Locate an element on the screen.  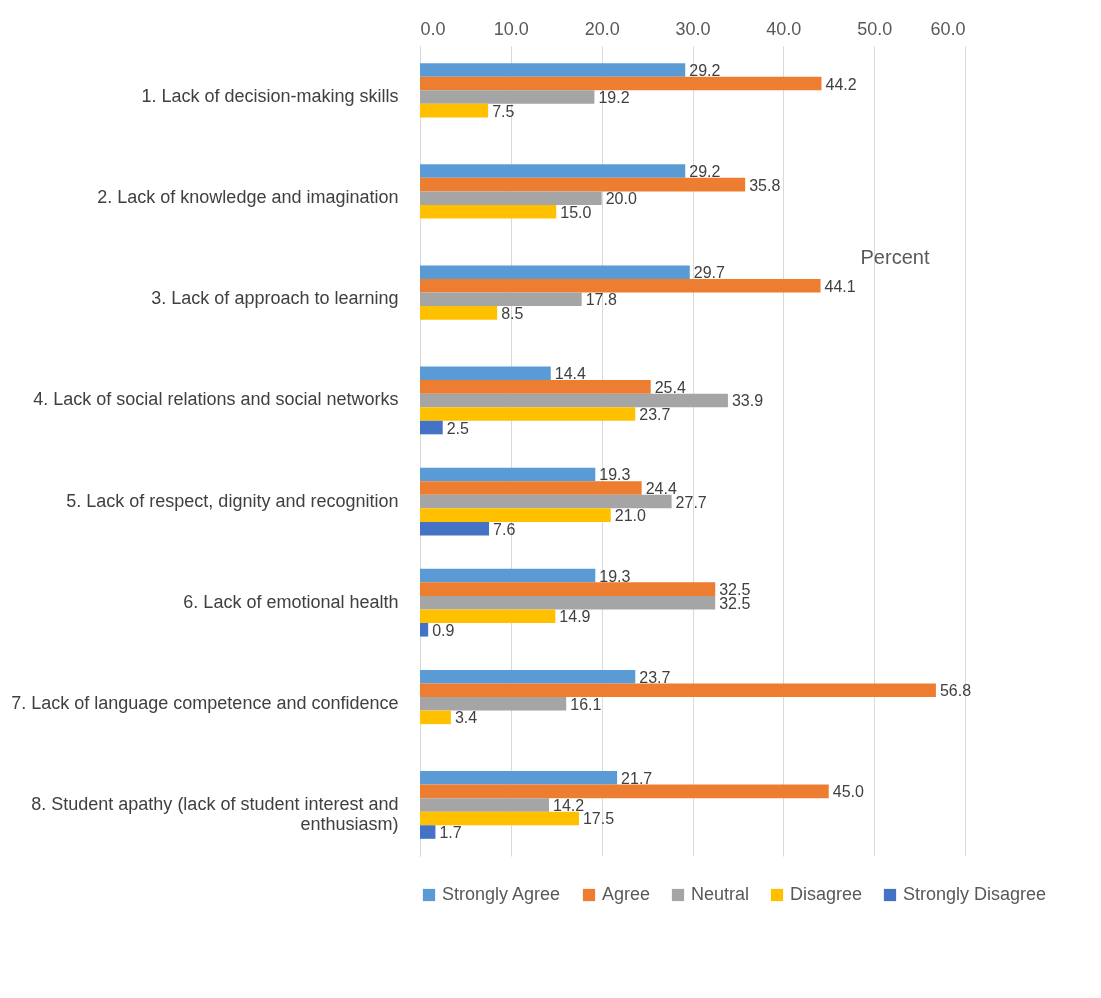
x-tick-label: 50.0 is located at coordinates (875, 28).